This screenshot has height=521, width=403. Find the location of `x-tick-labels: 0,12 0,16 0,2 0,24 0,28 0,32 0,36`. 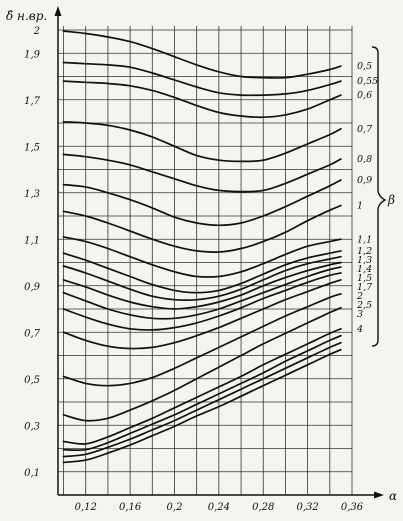

x-tick-labels: 0,12 0,16 0,2 0,24 0,28 0,32 0,36 is located at coordinates (219, 507).